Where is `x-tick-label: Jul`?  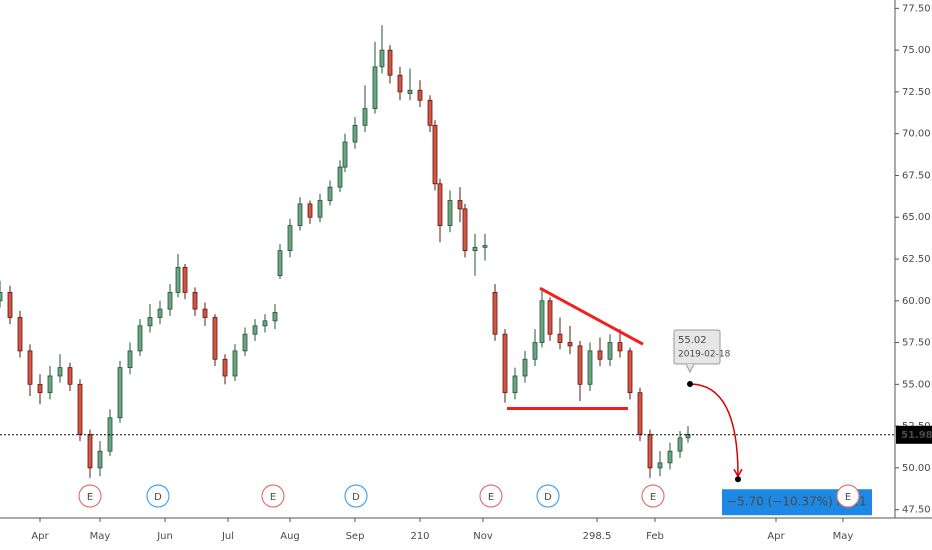 x-tick-label: Jul is located at coordinates (227, 536).